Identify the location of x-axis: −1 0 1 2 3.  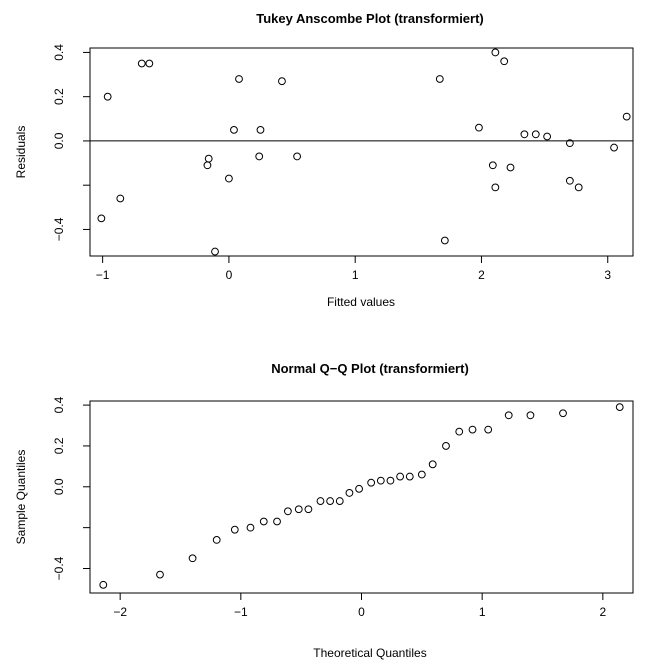
(353, 269).